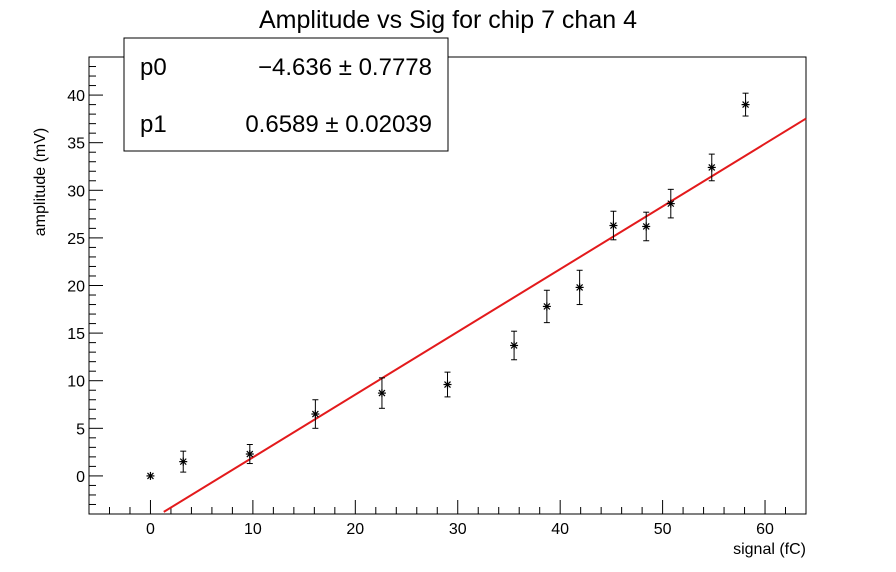 The width and height of the screenshot is (896, 572). What do you see at coordinates (769, 549) in the screenshot?
I see `x-axis-label: signal (fC)` at bounding box center [769, 549].